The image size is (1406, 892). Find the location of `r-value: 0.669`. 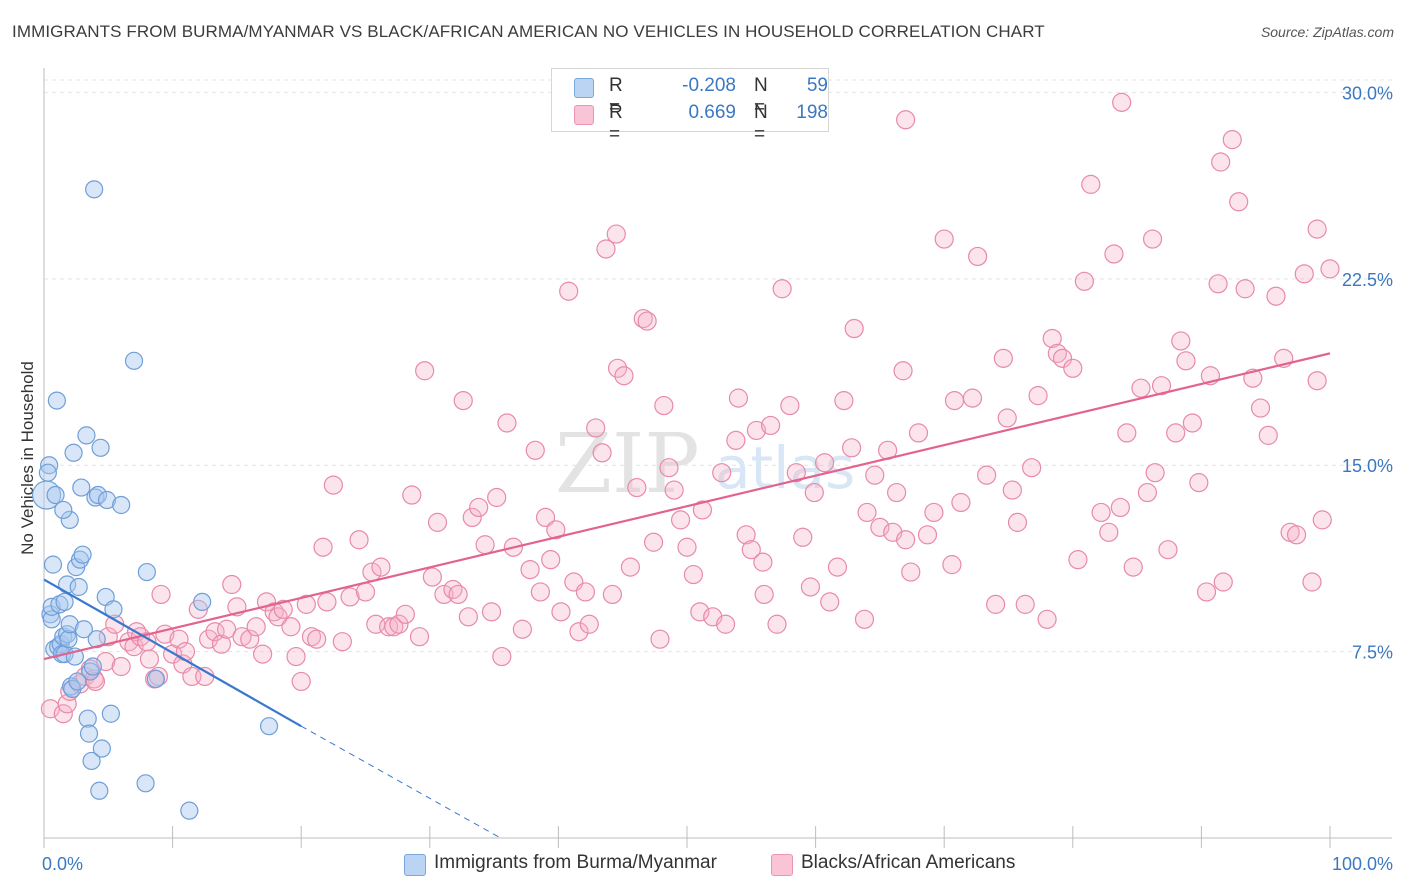

r-value: 0.669 is located at coordinates (712, 112).